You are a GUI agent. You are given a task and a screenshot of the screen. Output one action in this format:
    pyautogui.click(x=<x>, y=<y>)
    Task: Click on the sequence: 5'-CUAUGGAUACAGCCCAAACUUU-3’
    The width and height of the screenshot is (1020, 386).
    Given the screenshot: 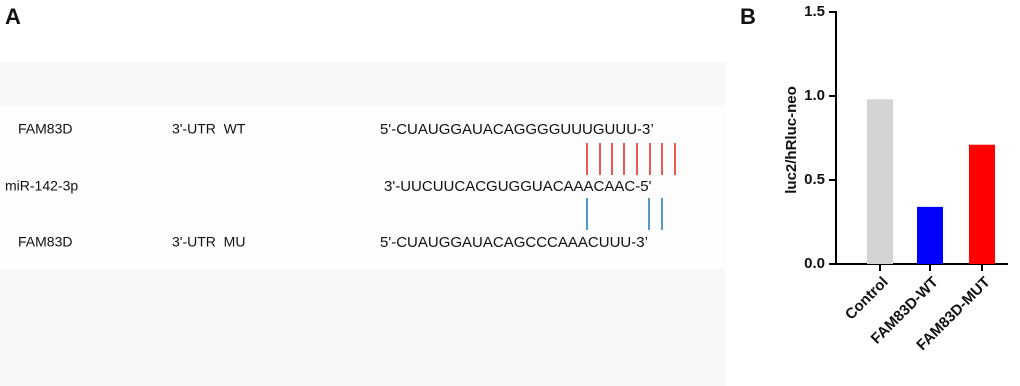 What is the action you would take?
    pyautogui.click(x=514, y=242)
    